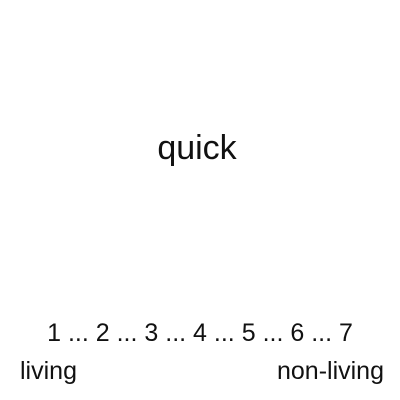 The height and width of the screenshot is (400, 400). I want to click on scale-left-anchor-label: living, so click(48, 371).